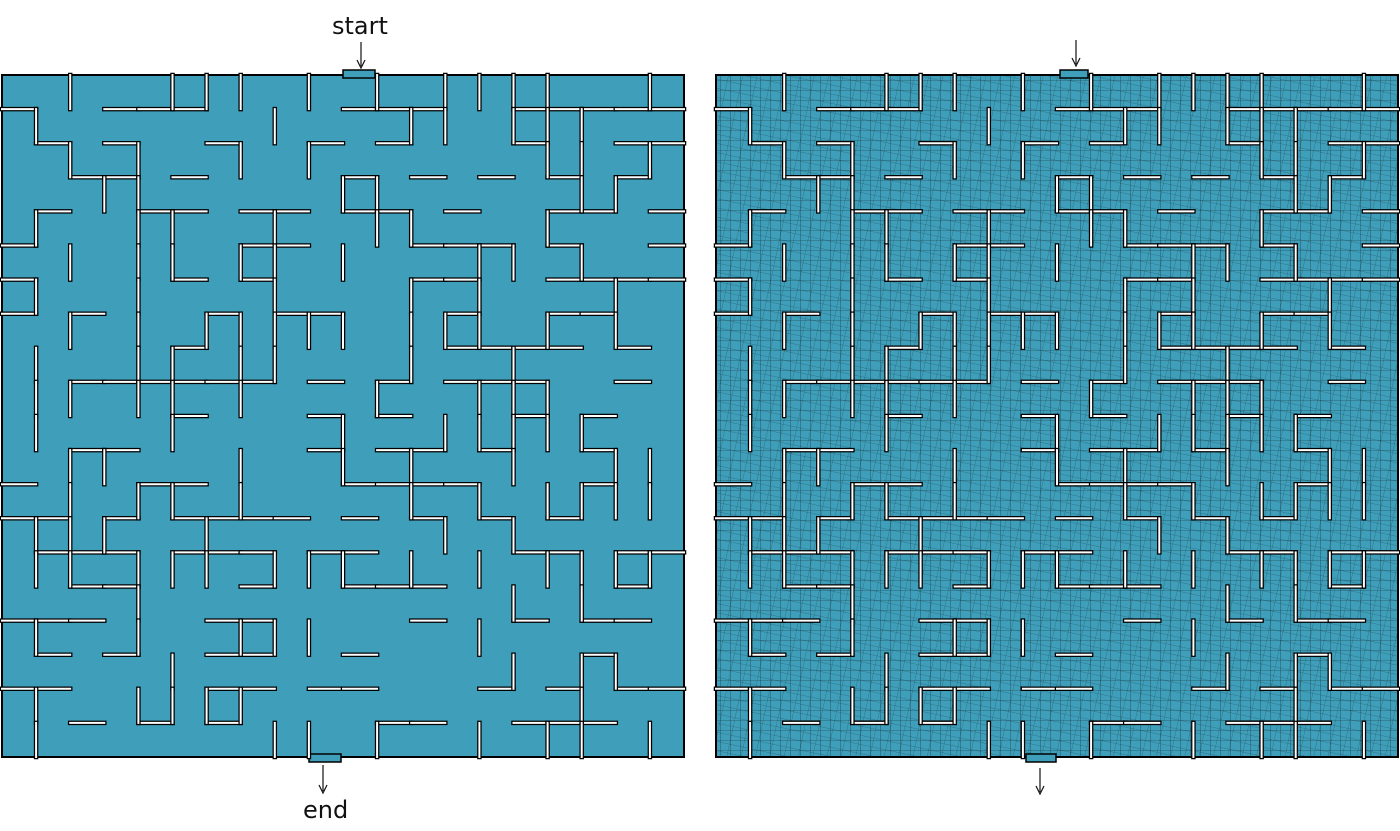 Image resolution: width=1400 pixels, height=831 pixels. What do you see at coordinates (325, 758) in the screenshot?
I see `end-gap-left` at bounding box center [325, 758].